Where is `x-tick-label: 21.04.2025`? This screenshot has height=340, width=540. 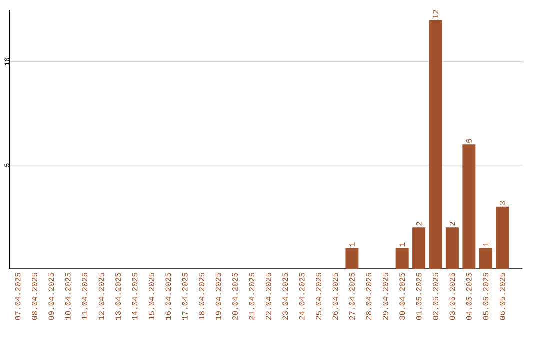
x-tick-label: 21.04.2025 is located at coordinates (252, 296).